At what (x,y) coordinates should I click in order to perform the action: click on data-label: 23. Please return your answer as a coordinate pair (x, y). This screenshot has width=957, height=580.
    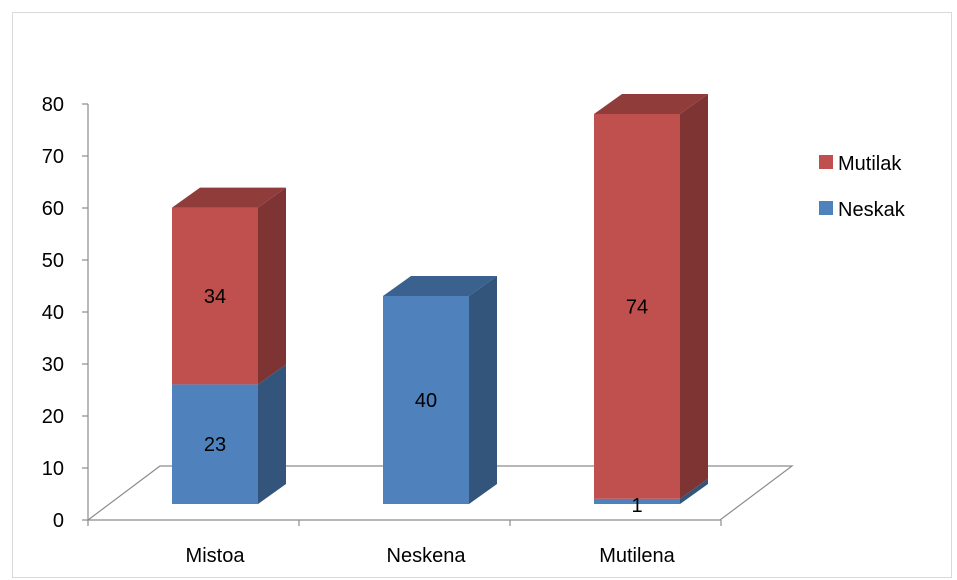
    Looking at the image, I should click on (215, 445).